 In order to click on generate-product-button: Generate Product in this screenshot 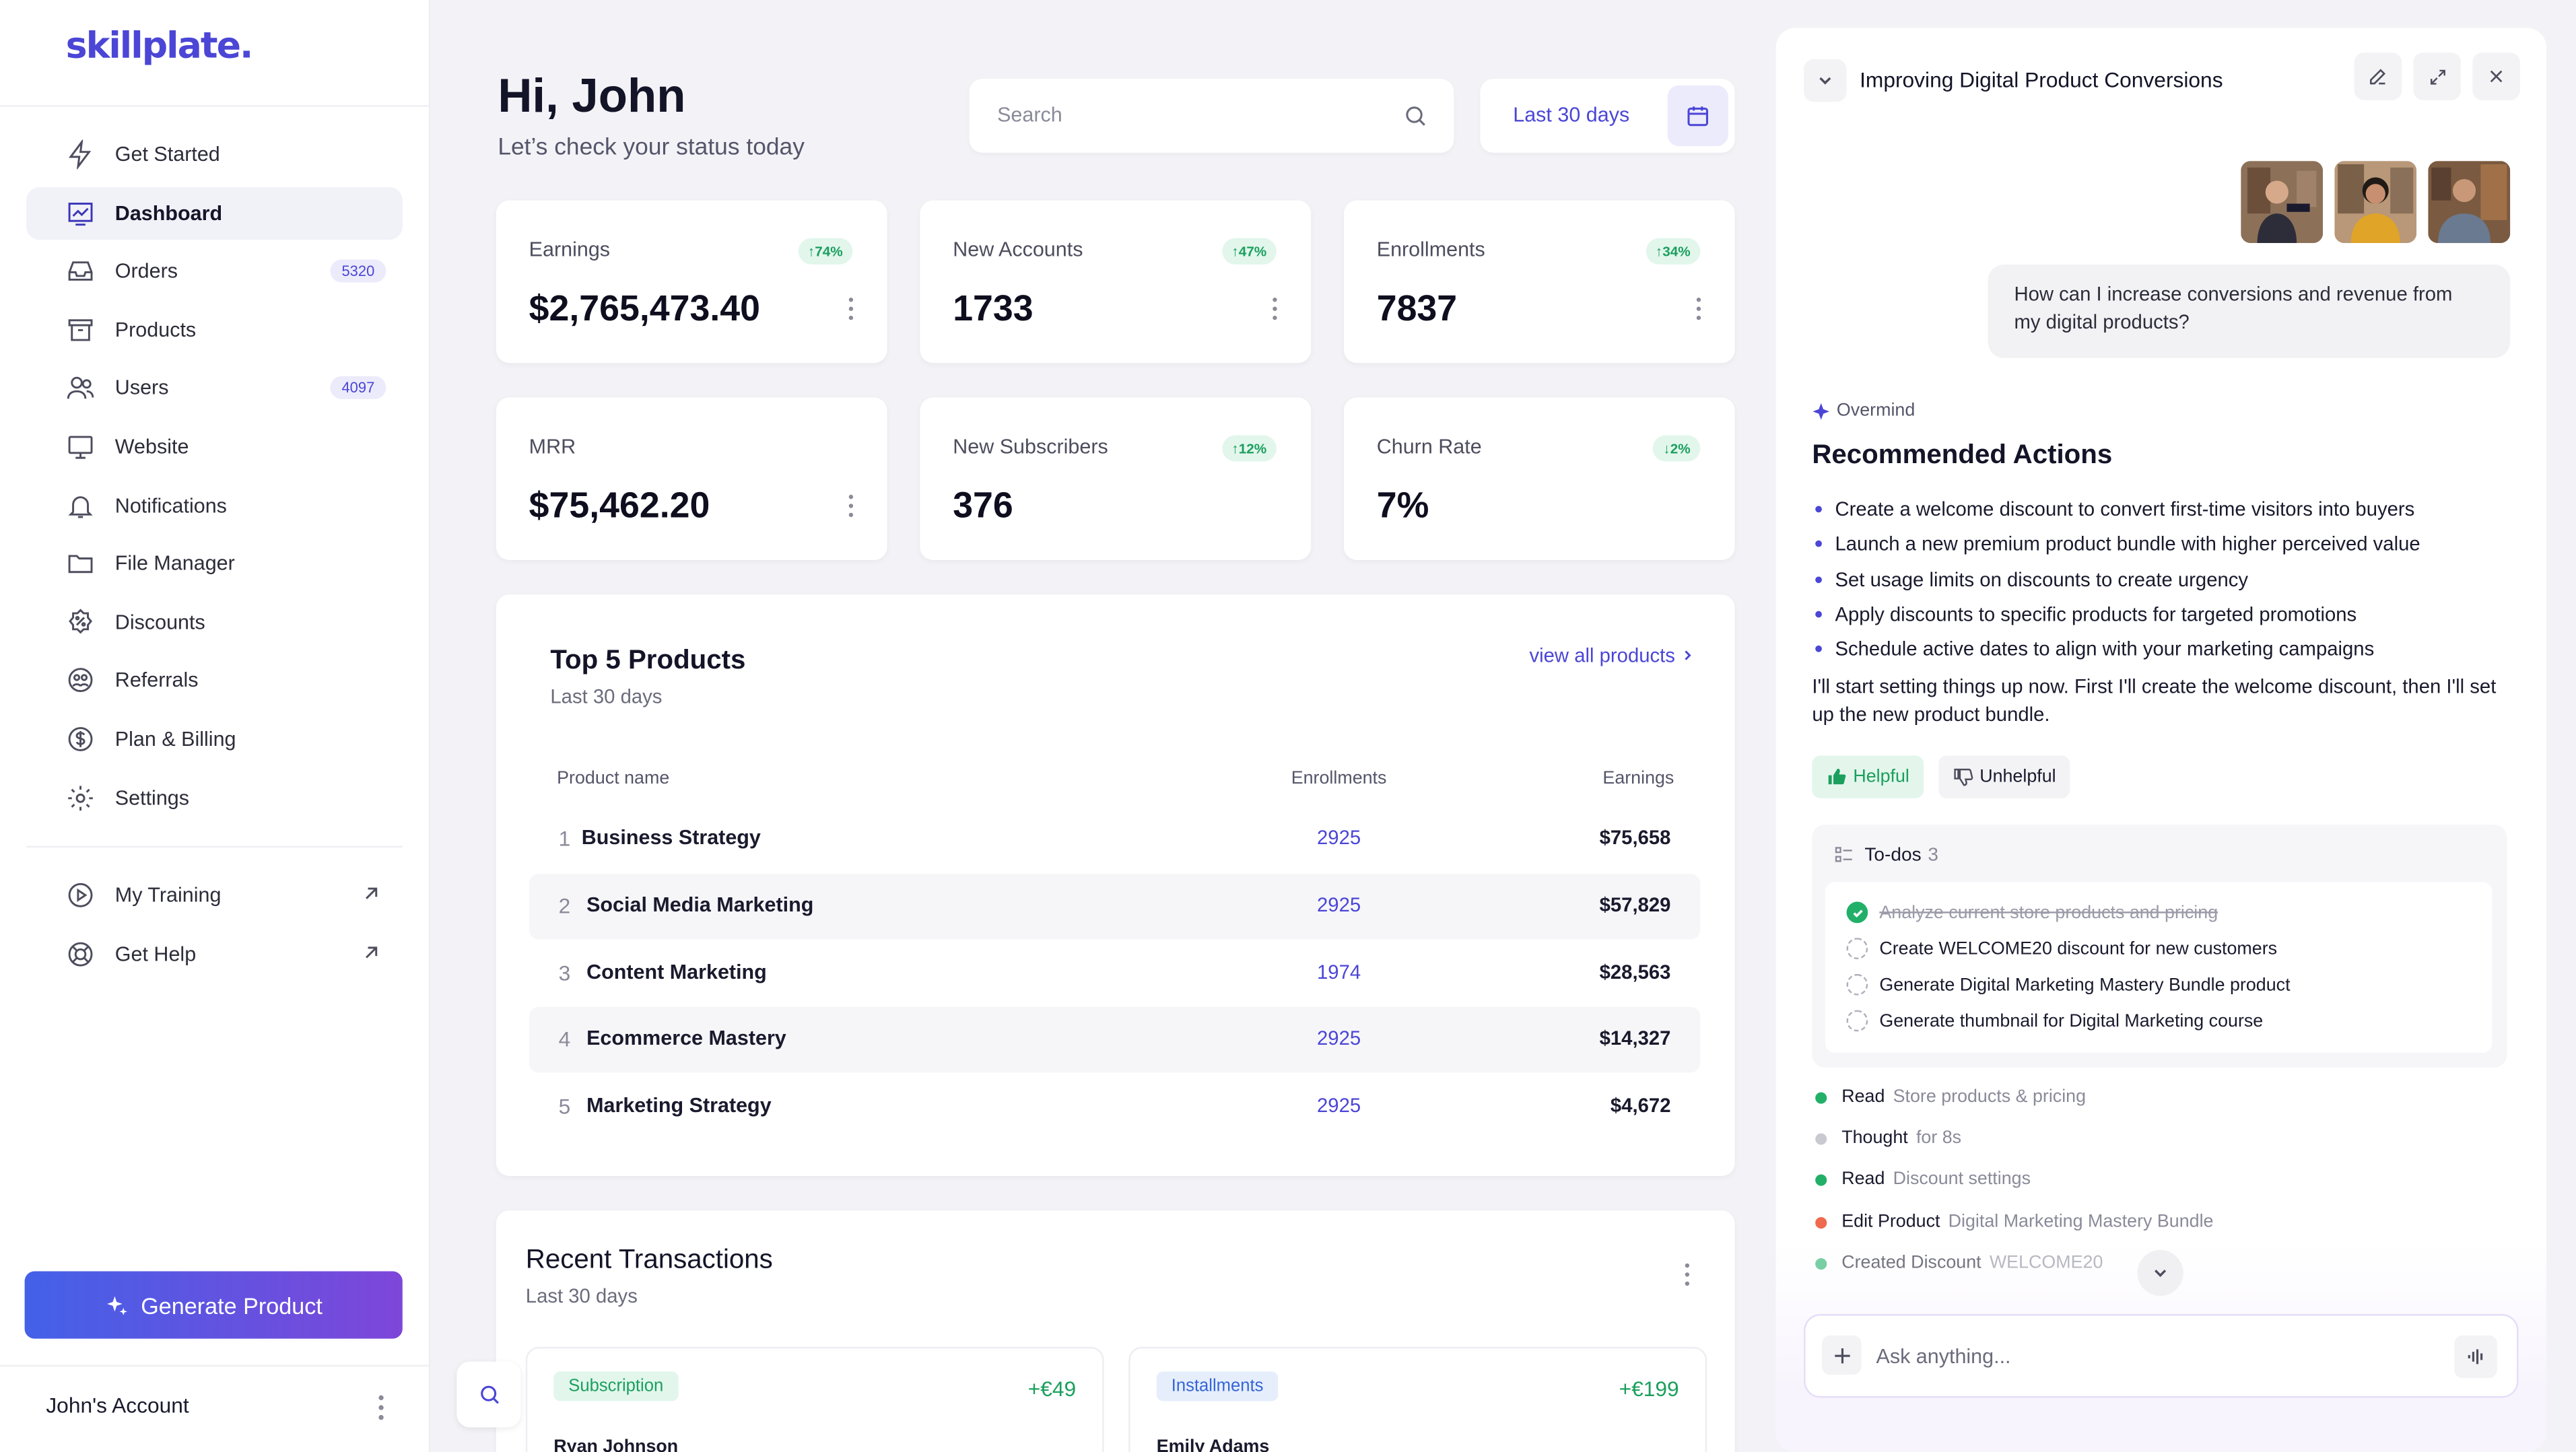, I will do `click(213, 1305)`.